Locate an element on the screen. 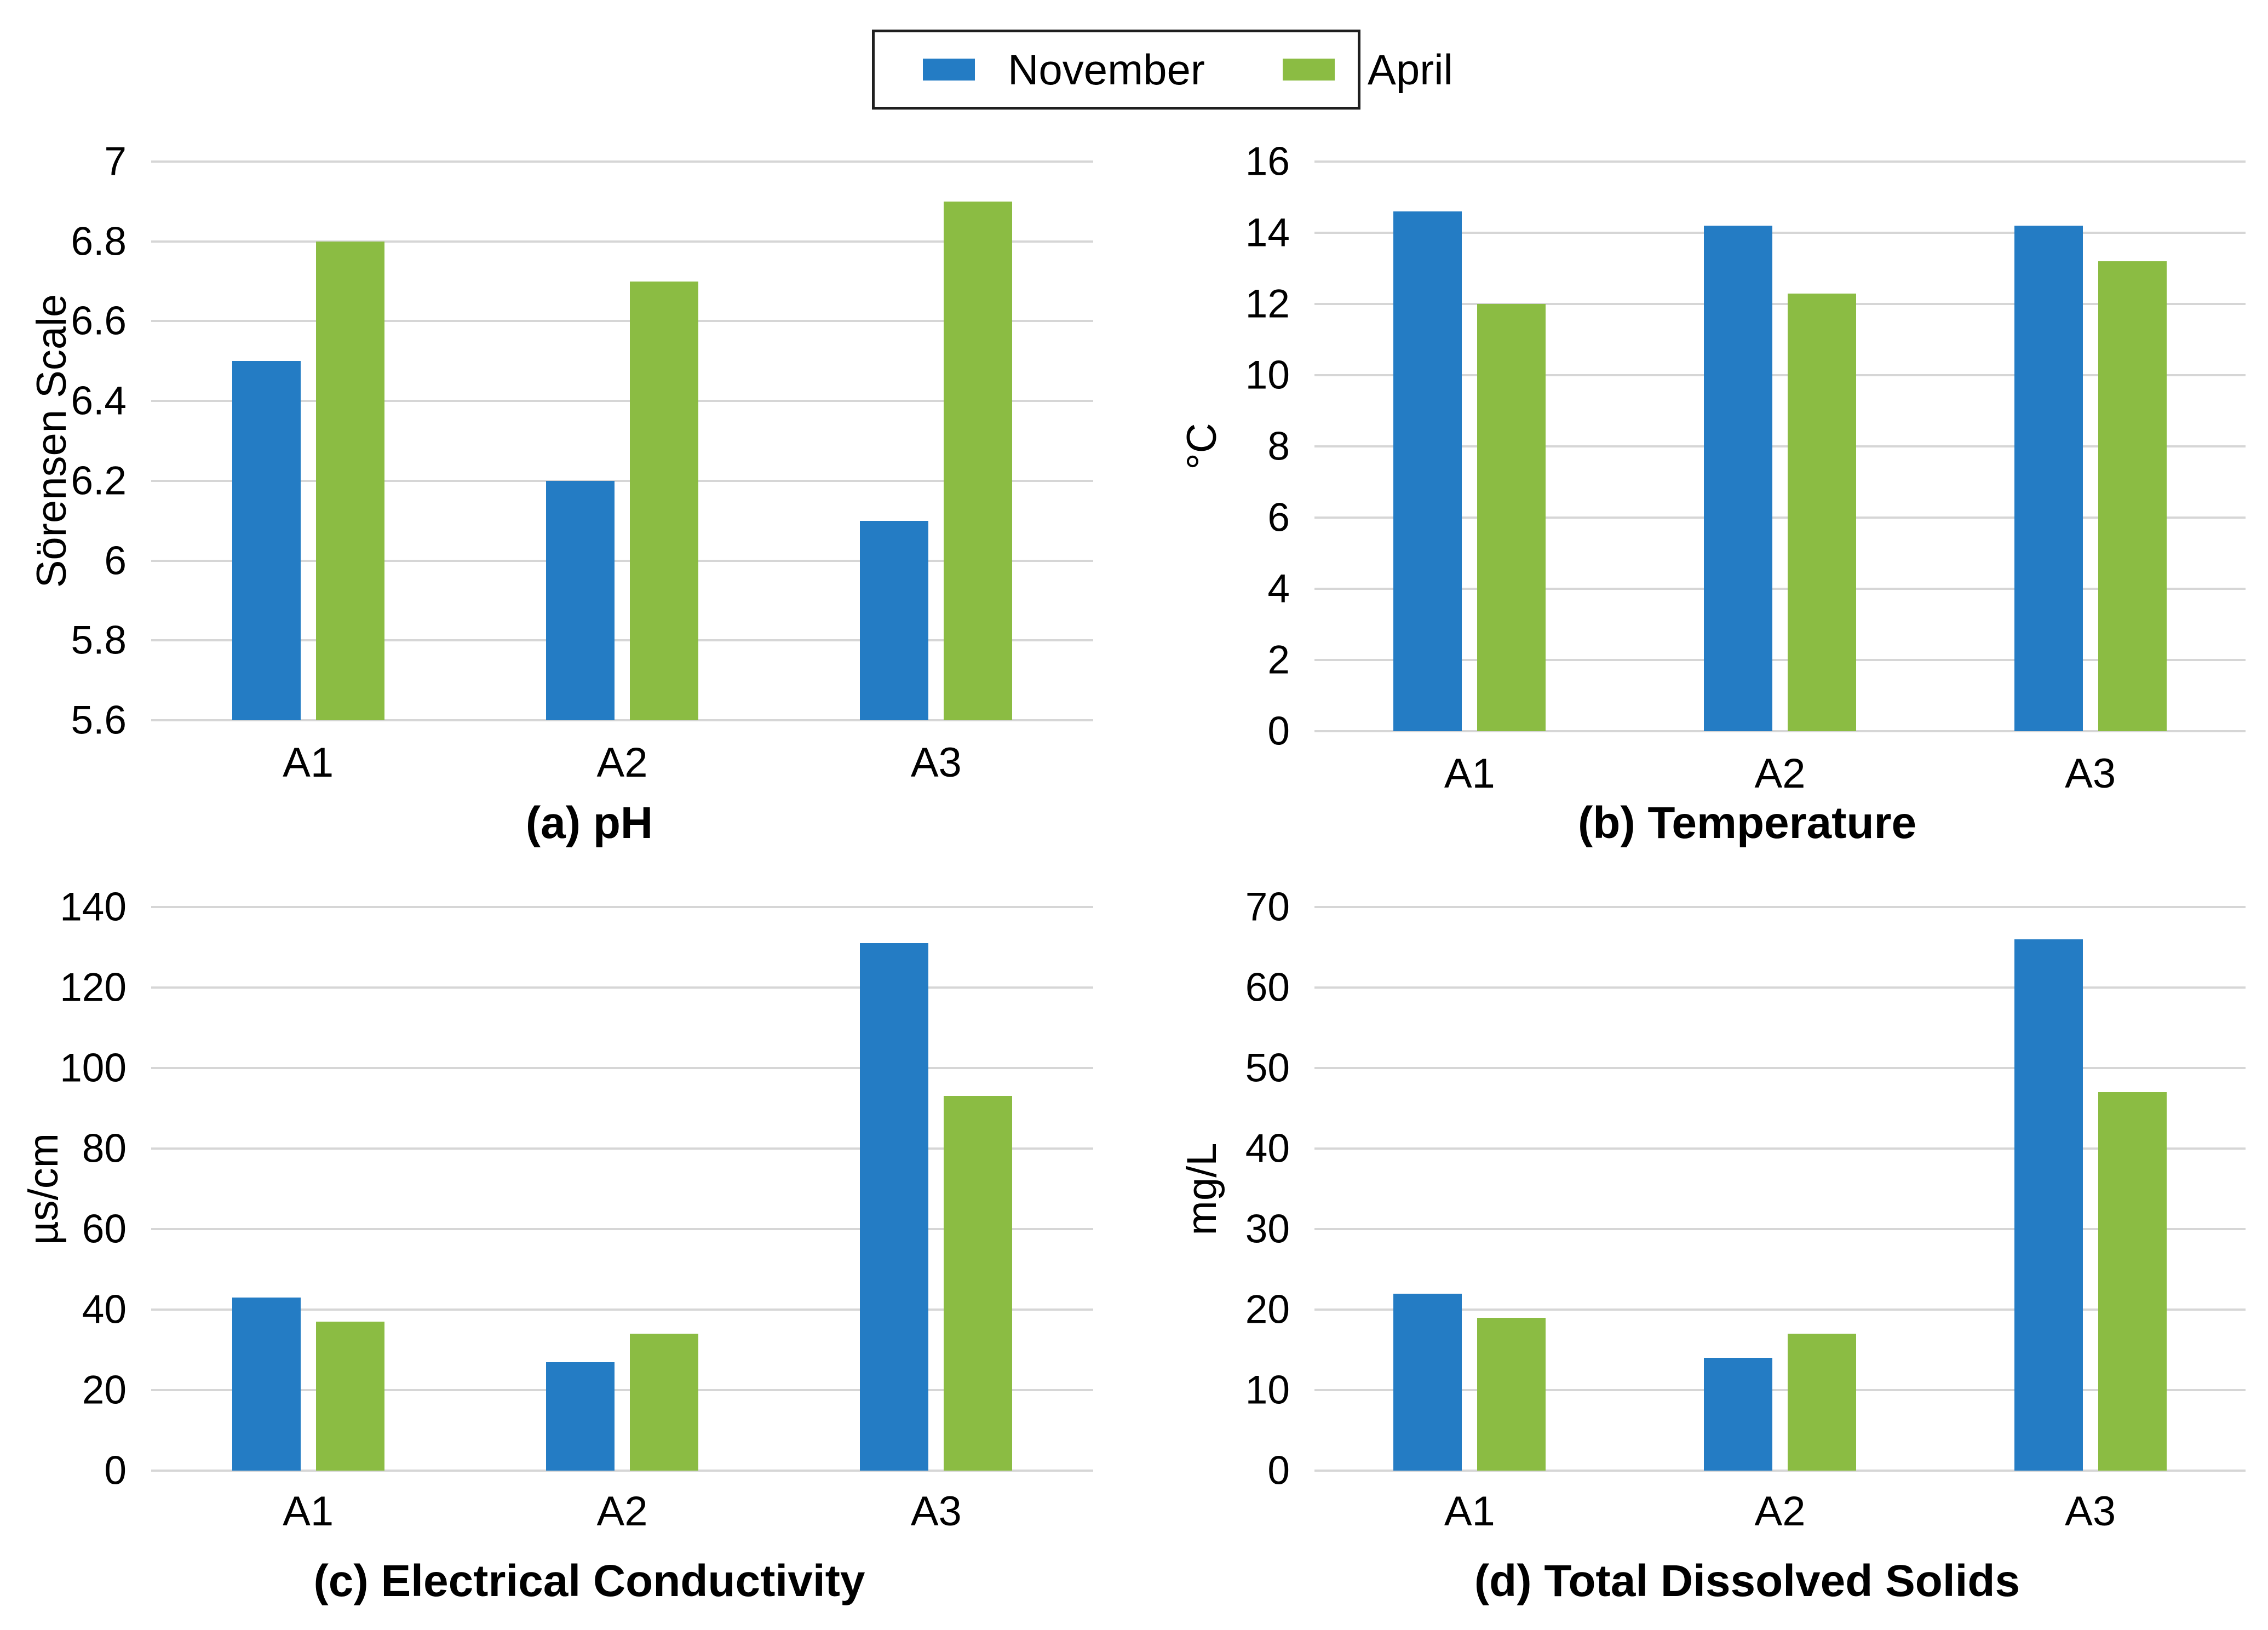 This screenshot has height=1630, width=2268. y-tick-label: 2 is located at coordinates (1278, 660).